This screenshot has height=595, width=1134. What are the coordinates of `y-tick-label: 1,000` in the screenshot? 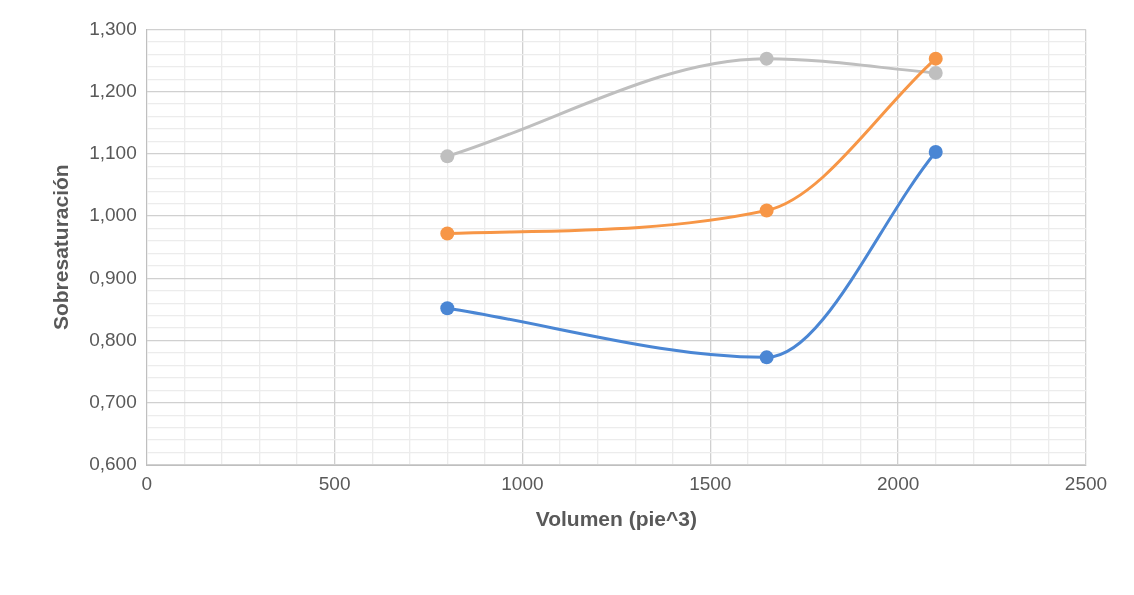 It's located at (113, 215).